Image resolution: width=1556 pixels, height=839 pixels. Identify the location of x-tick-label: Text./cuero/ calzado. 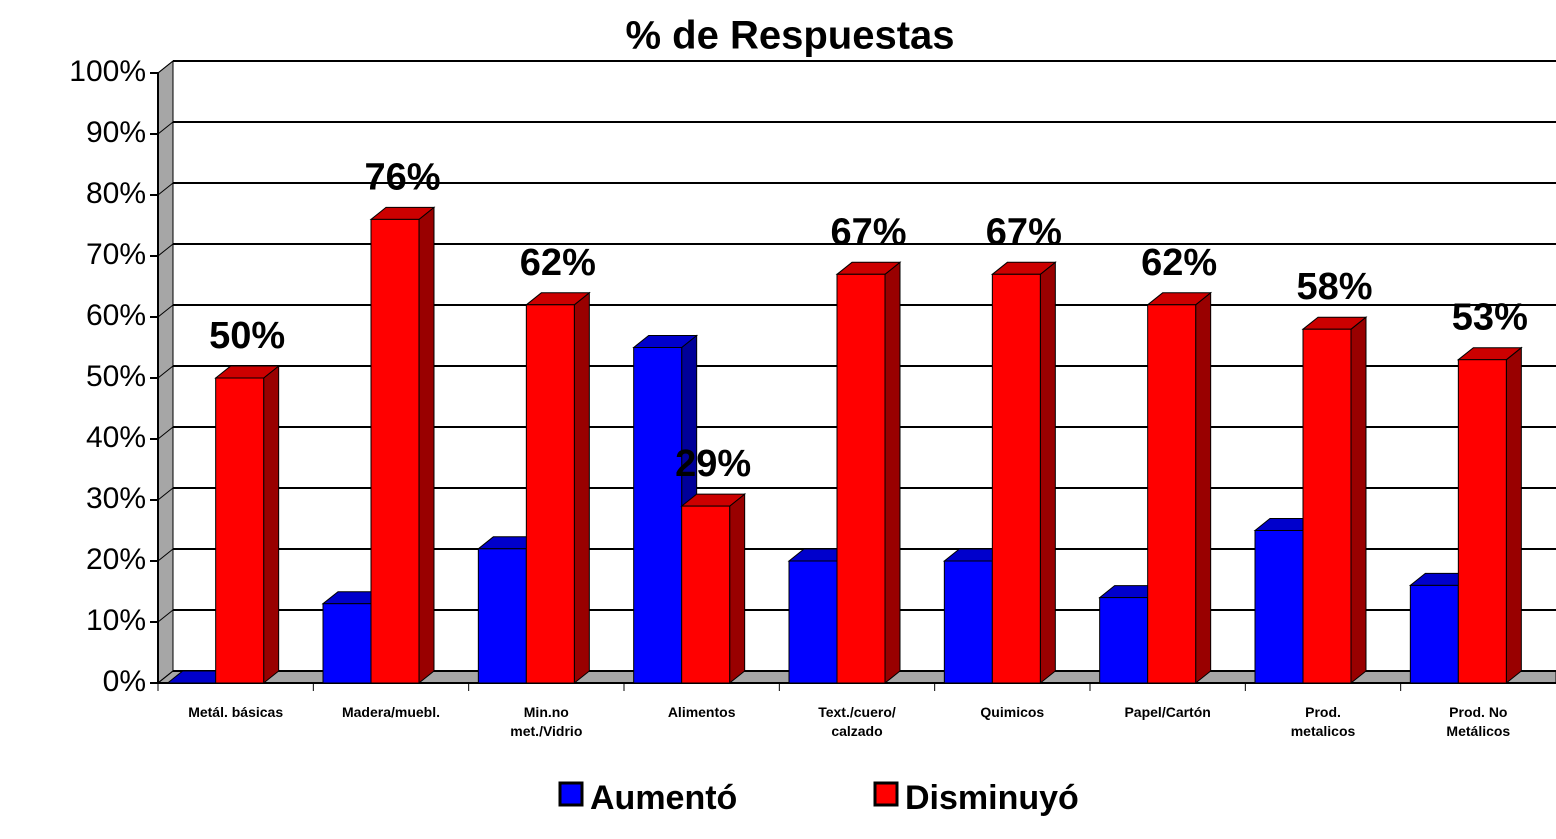
(857, 721).